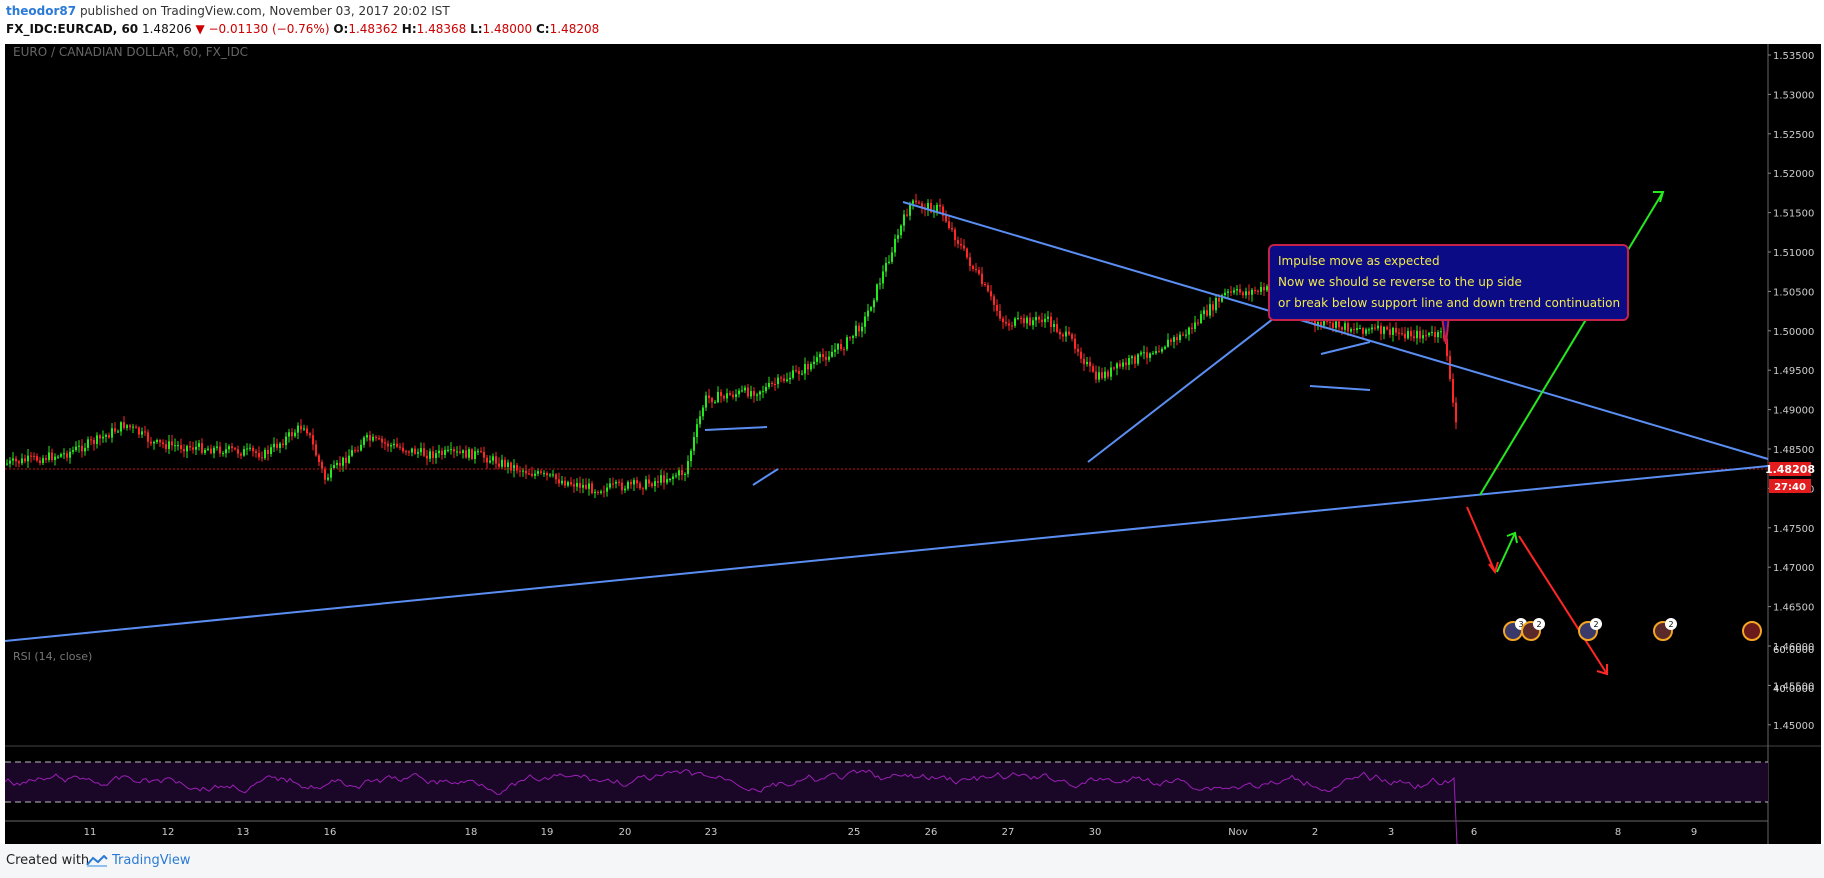 The image size is (1824, 878). What do you see at coordinates (138, 860) in the screenshot?
I see `tradingview-link: TradingView` at bounding box center [138, 860].